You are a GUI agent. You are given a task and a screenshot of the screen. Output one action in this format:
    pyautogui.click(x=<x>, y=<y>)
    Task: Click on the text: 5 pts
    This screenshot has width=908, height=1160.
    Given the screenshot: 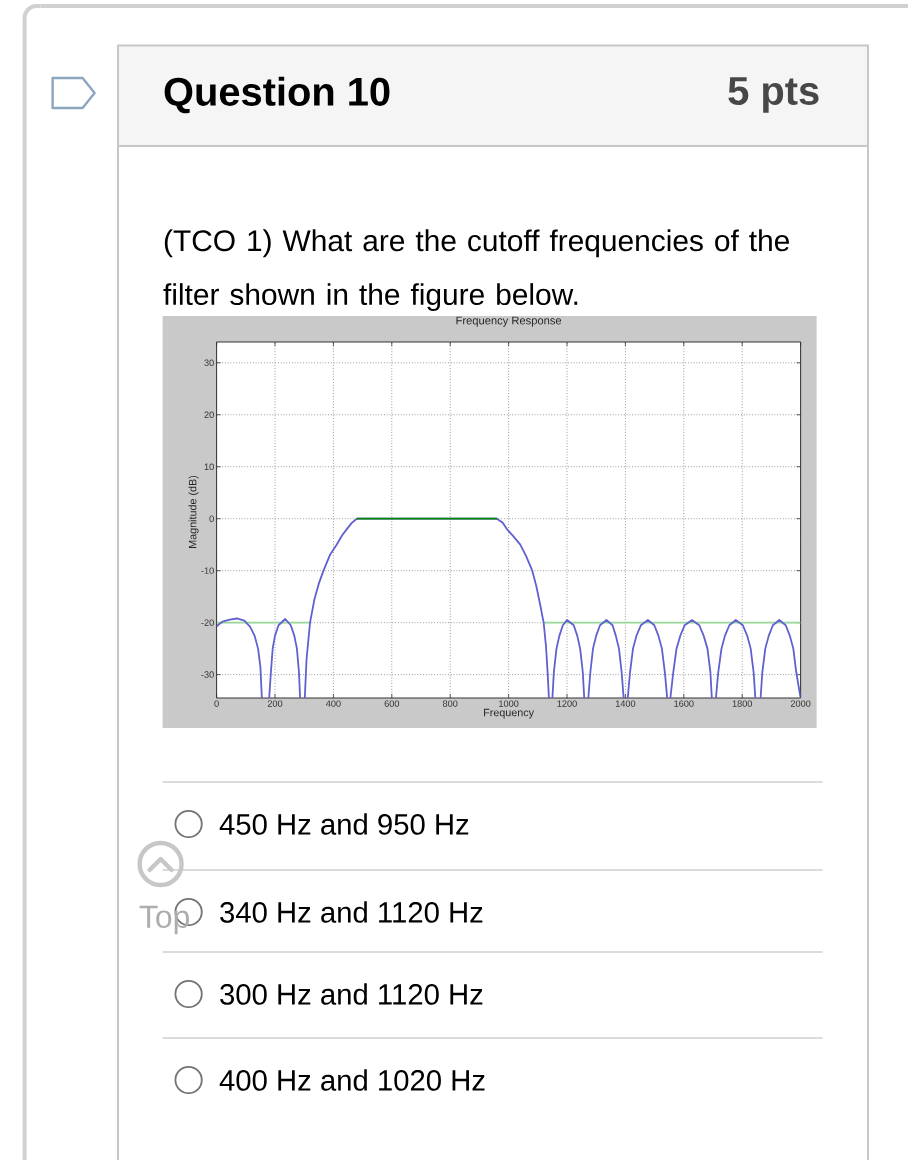 What is the action you would take?
    pyautogui.click(x=773, y=95)
    